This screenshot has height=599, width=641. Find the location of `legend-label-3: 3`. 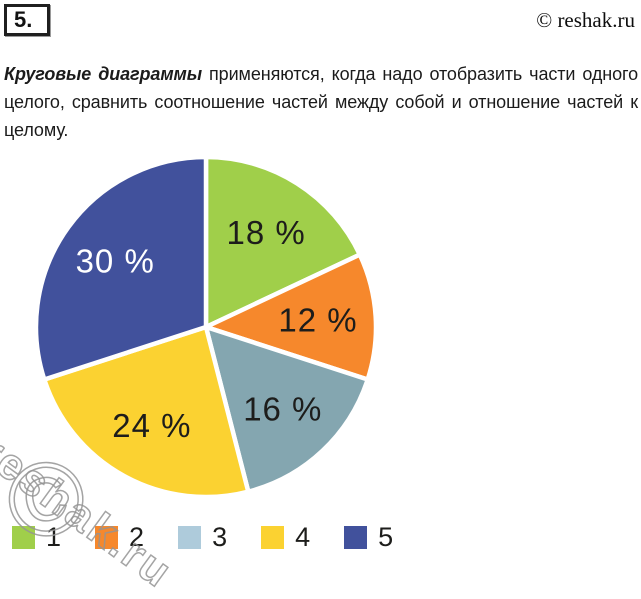

legend-label-3: 3 is located at coordinates (220, 537).